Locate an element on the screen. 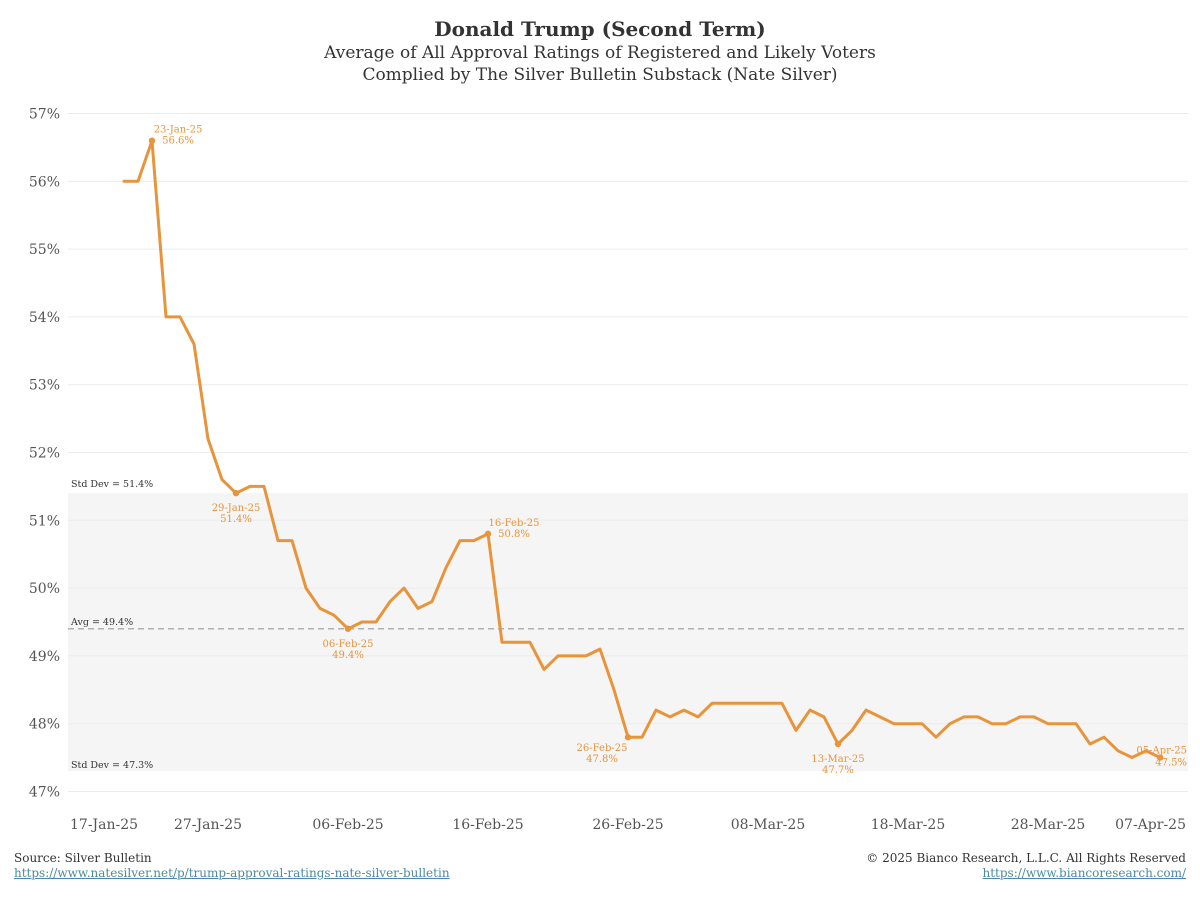  annotation-value-label: 47.5% is located at coordinates (1171, 763).